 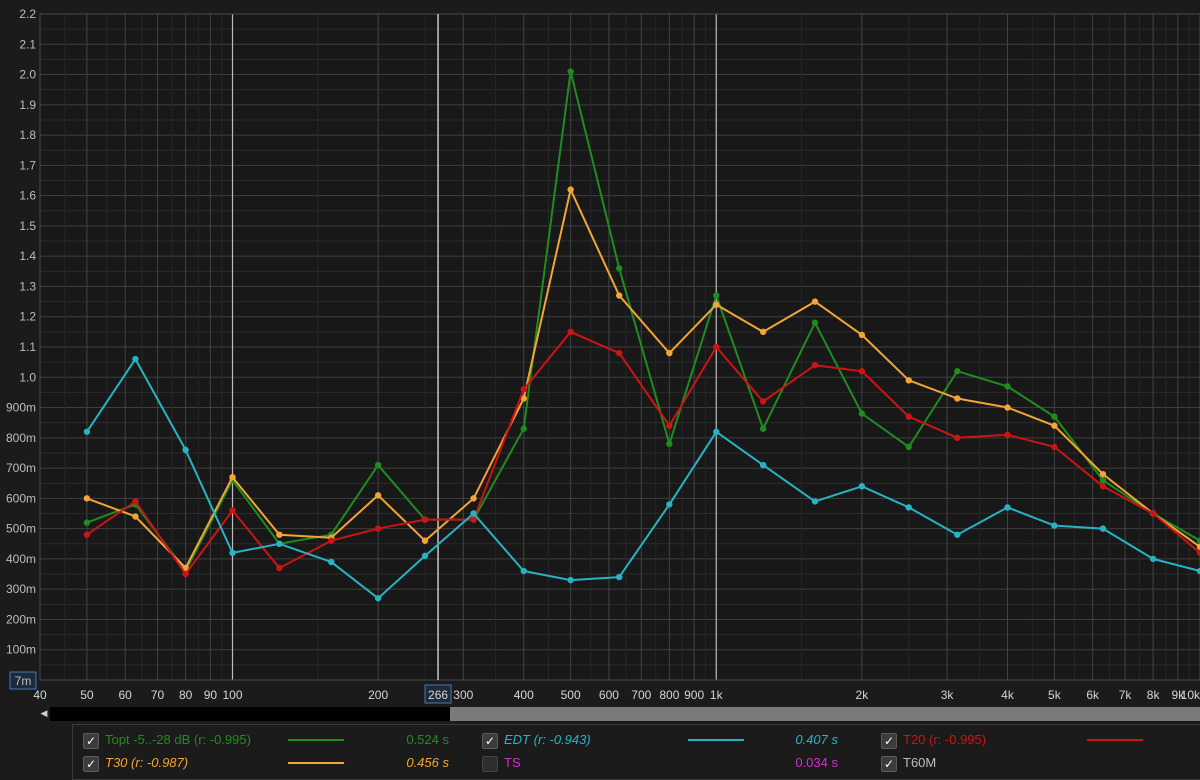 What do you see at coordinates (717, 695) in the screenshot?
I see `x-tick-label: 1k` at bounding box center [717, 695].